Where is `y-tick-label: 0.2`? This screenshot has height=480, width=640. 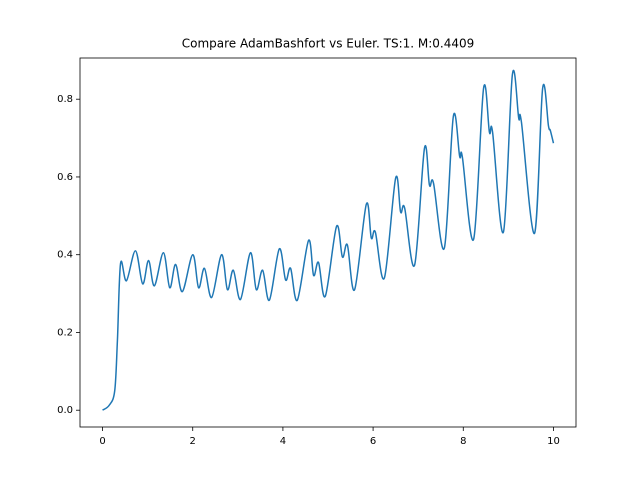
y-tick-label: 0.2 is located at coordinates (65, 332).